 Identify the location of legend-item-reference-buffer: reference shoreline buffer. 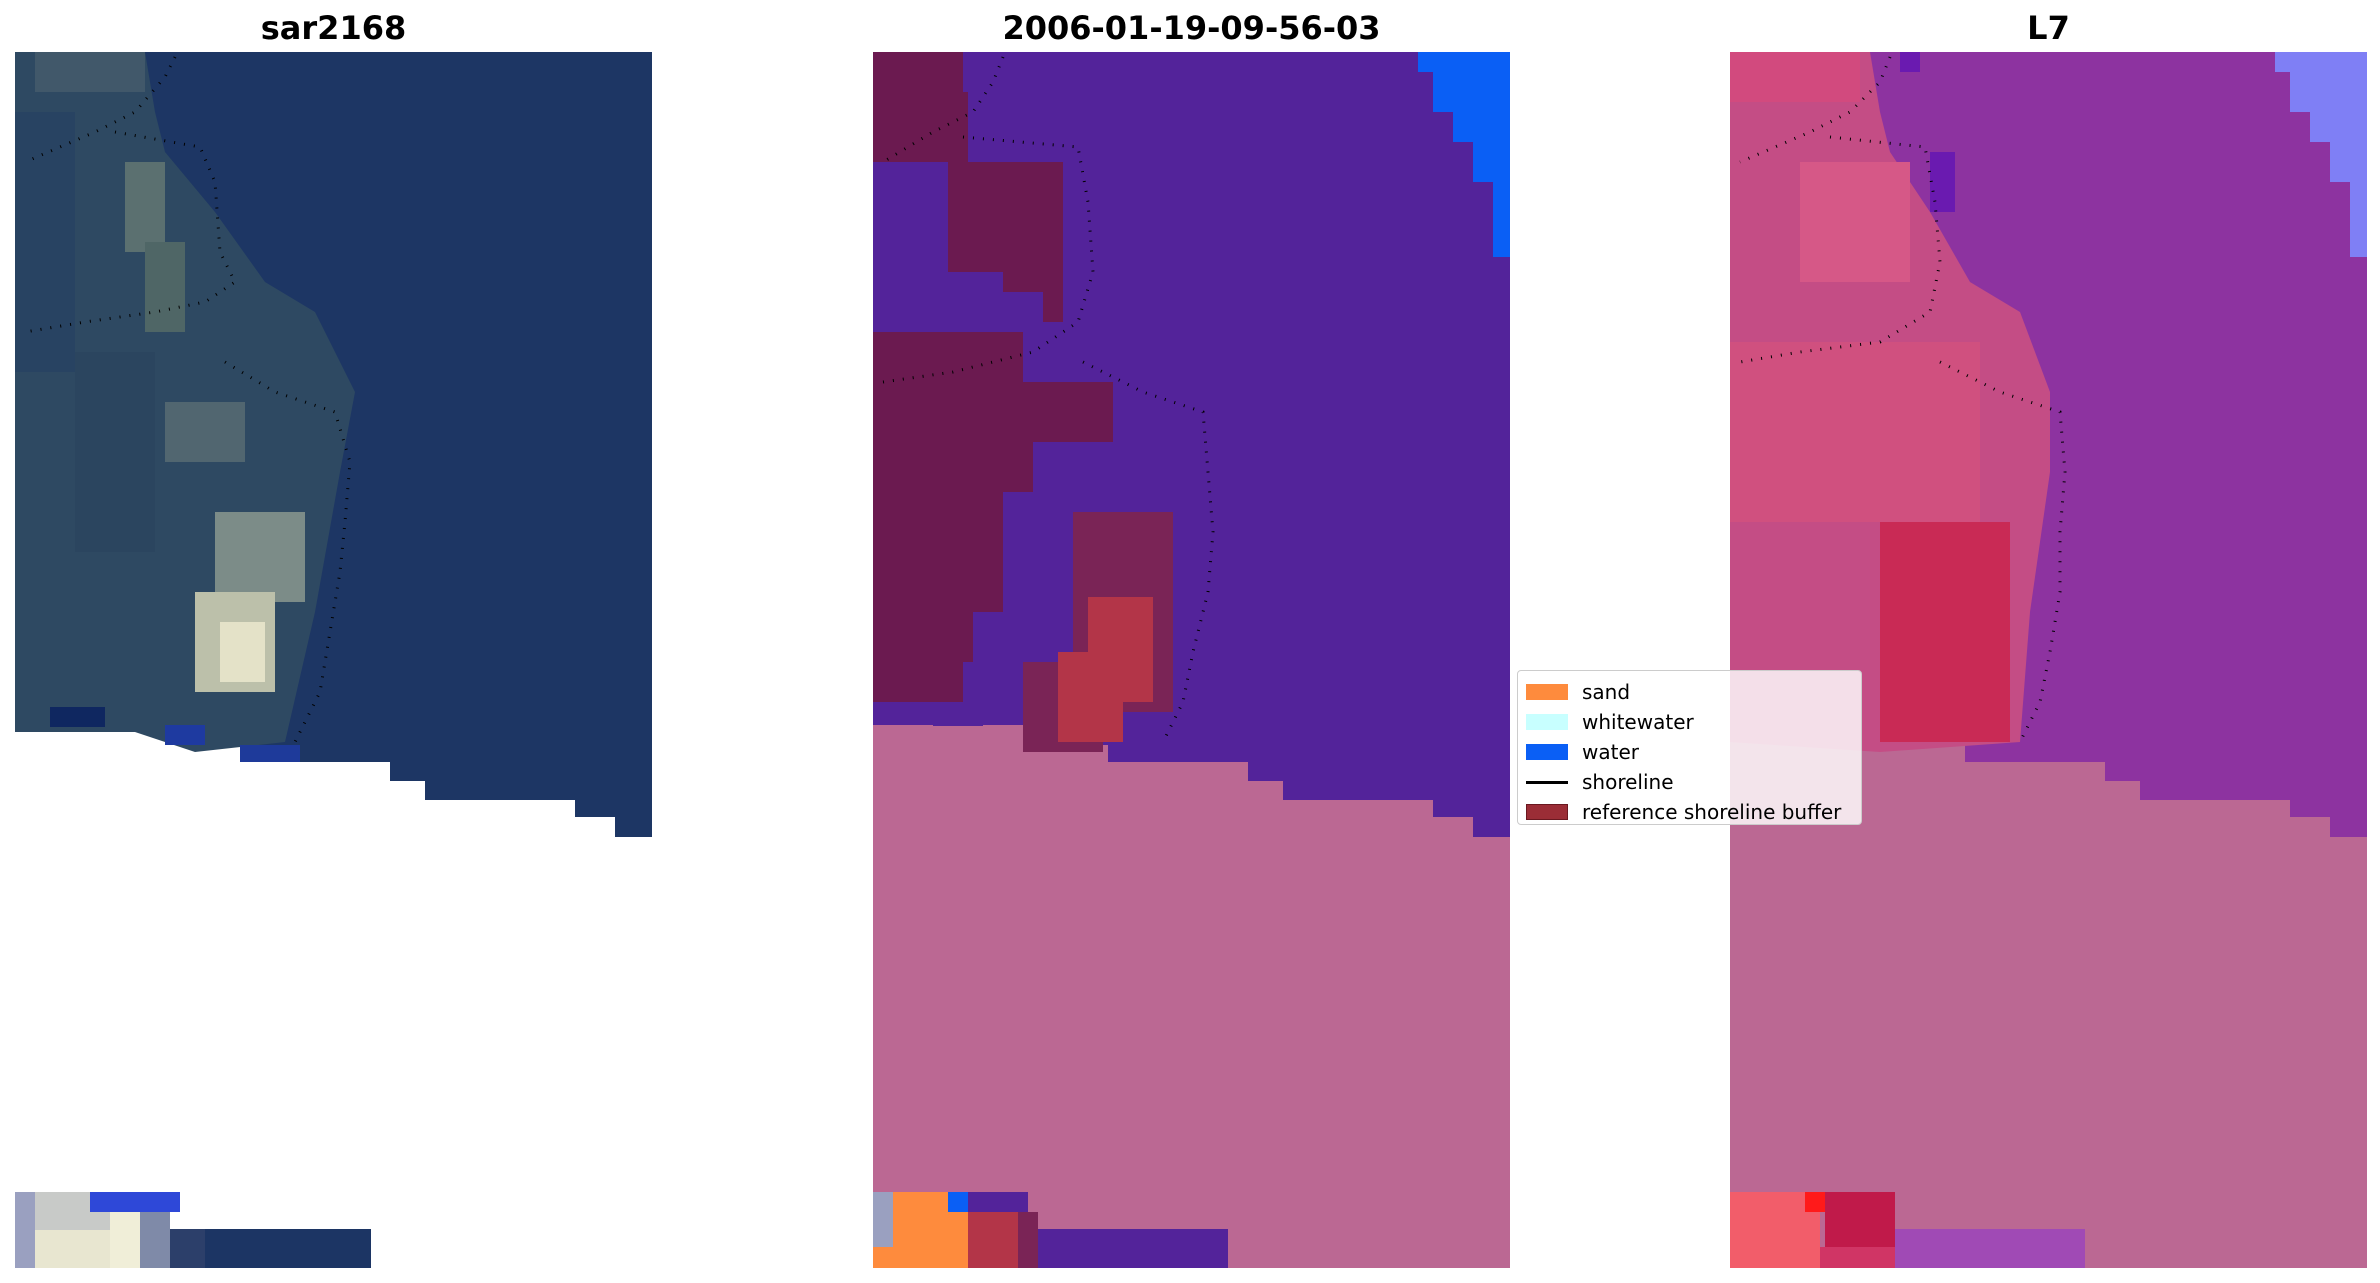
(1689, 812).